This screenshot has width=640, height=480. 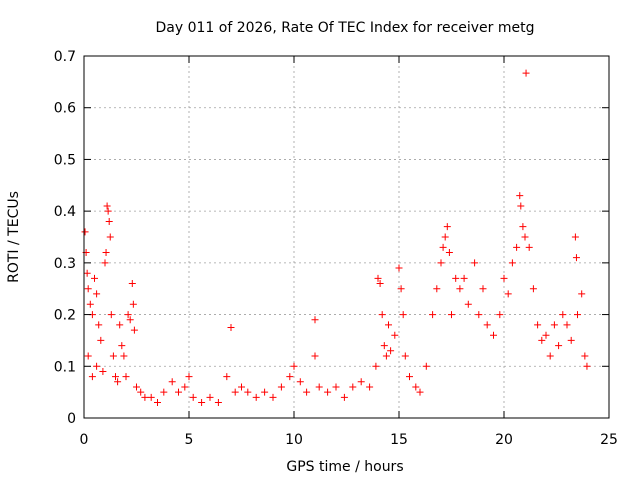 I want to click on x-tick-label: 25, so click(x=609, y=440).